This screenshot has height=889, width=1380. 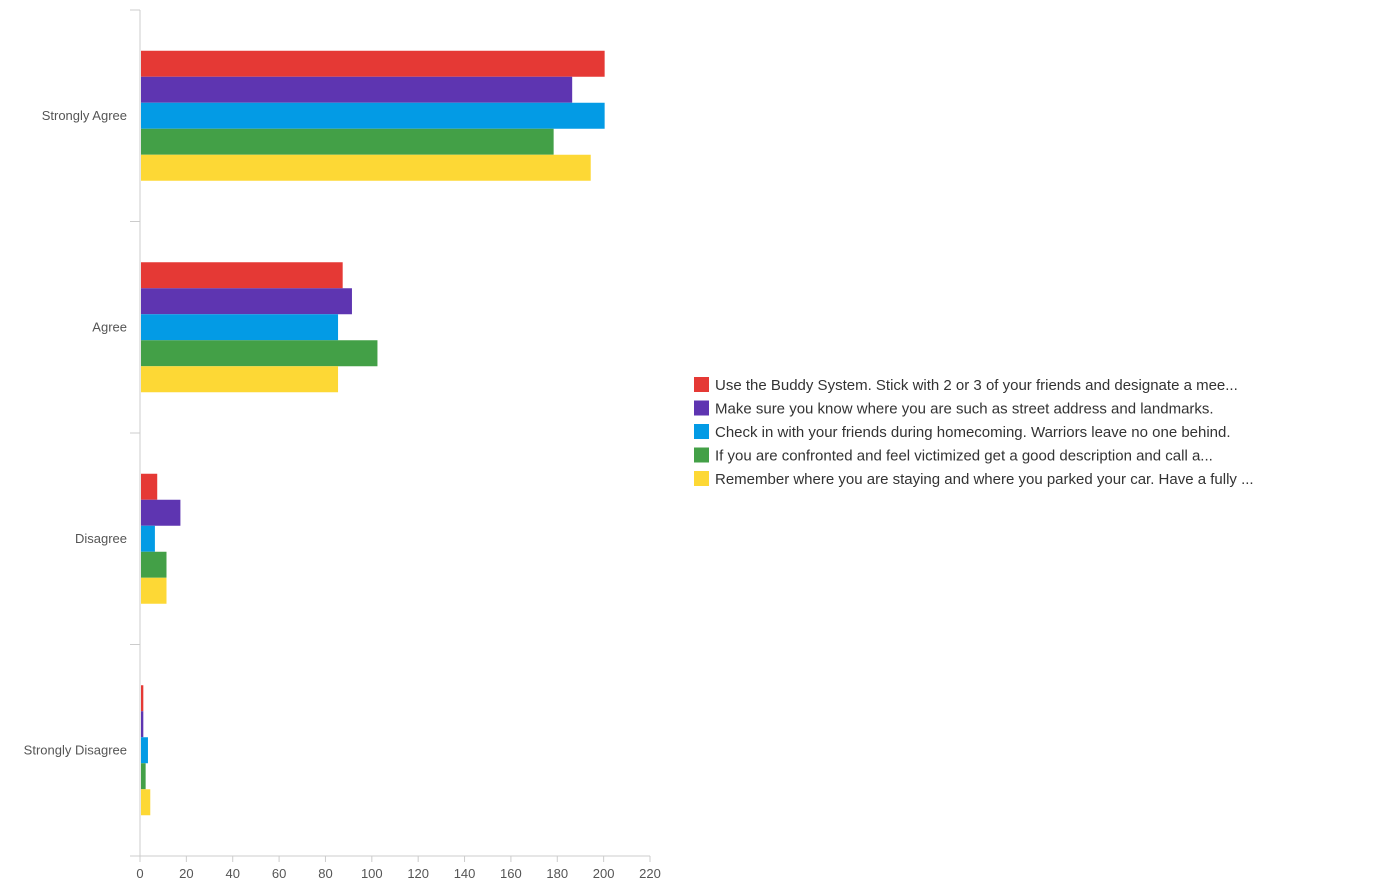 What do you see at coordinates (325, 873) in the screenshot?
I see `x-tick-label: 80` at bounding box center [325, 873].